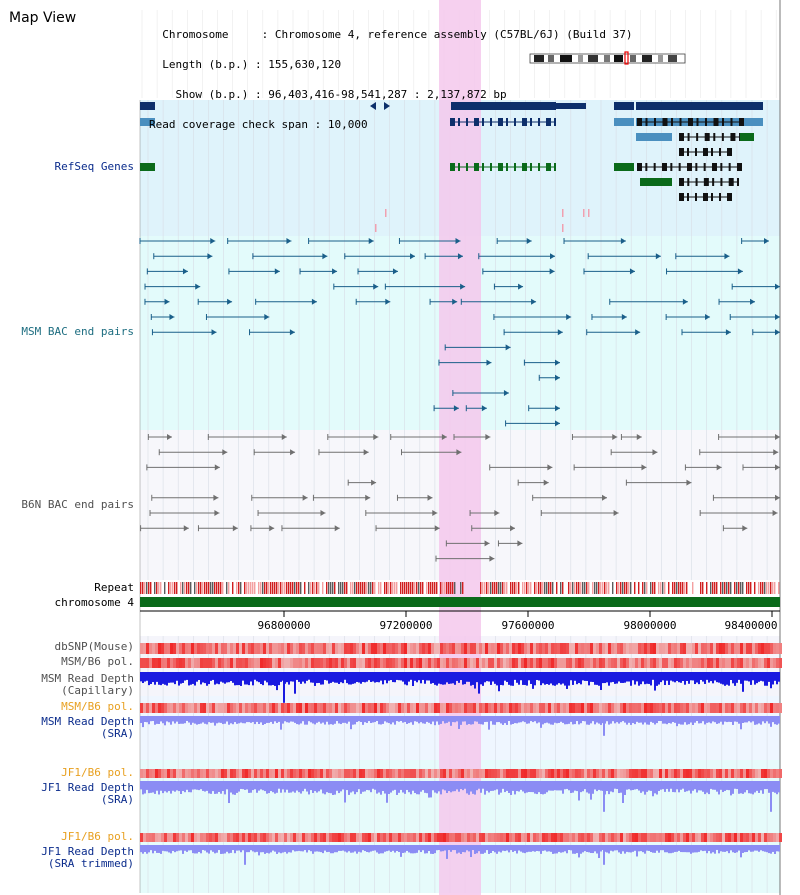 The width and height of the screenshot is (800, 895). What do you see at coordinates (87, 851) in the screenshot?
I see `track-label-jf1-depth-trimmed: JF1 Read Depth` at bounding box center [87, 851].